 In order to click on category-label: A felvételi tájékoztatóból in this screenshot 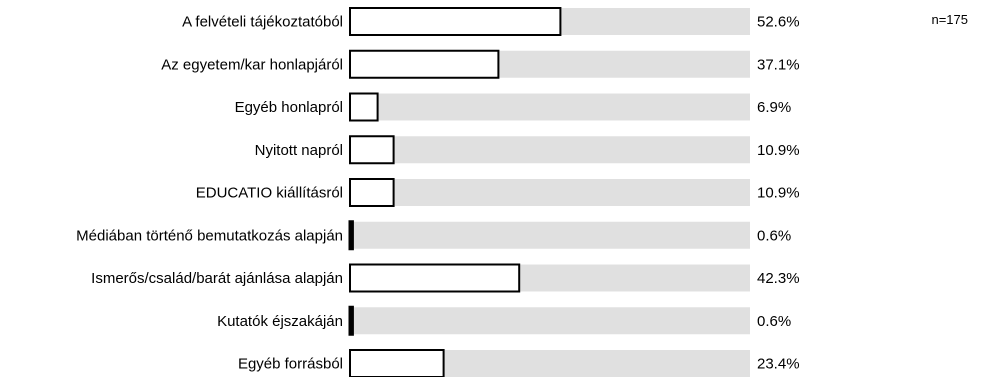, I will do `click(262, 22)`.